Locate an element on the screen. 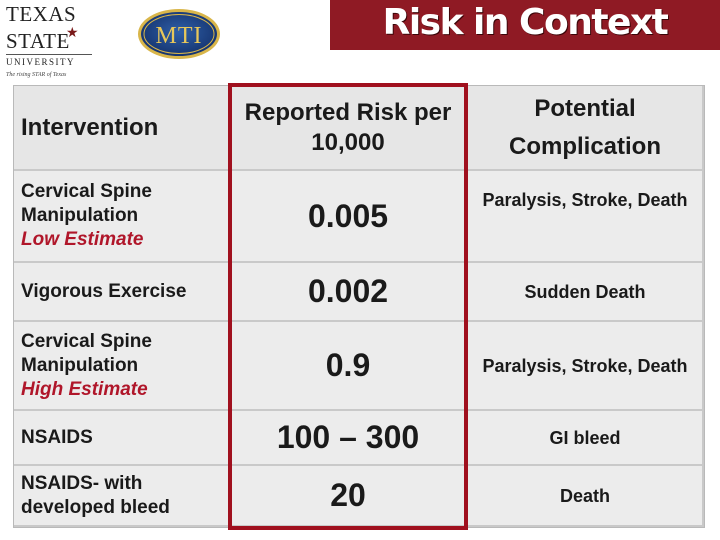  complication-value: Sudden Death is located at coordinates (586, 292).